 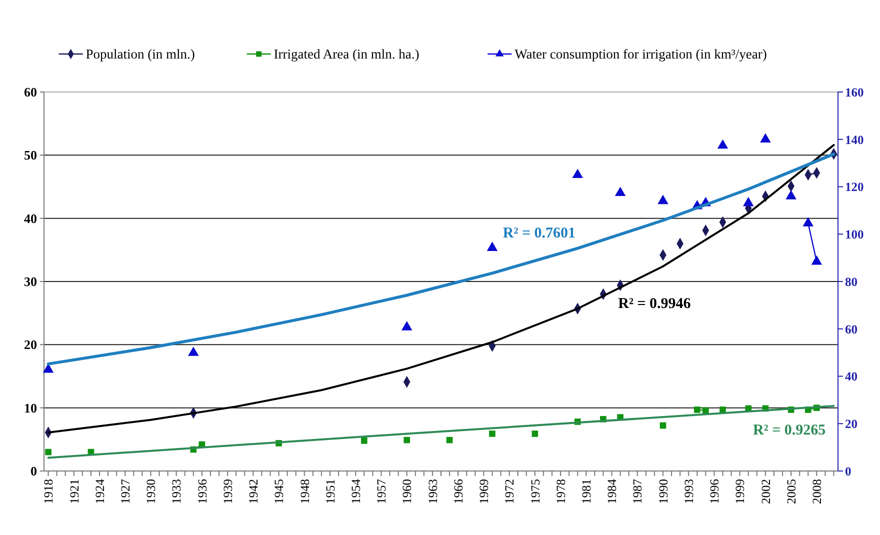 What do you see at coordinates (689, 491) in the screenshot?
I see `x-tick-label: 1993` at bounding box center [689, 491].